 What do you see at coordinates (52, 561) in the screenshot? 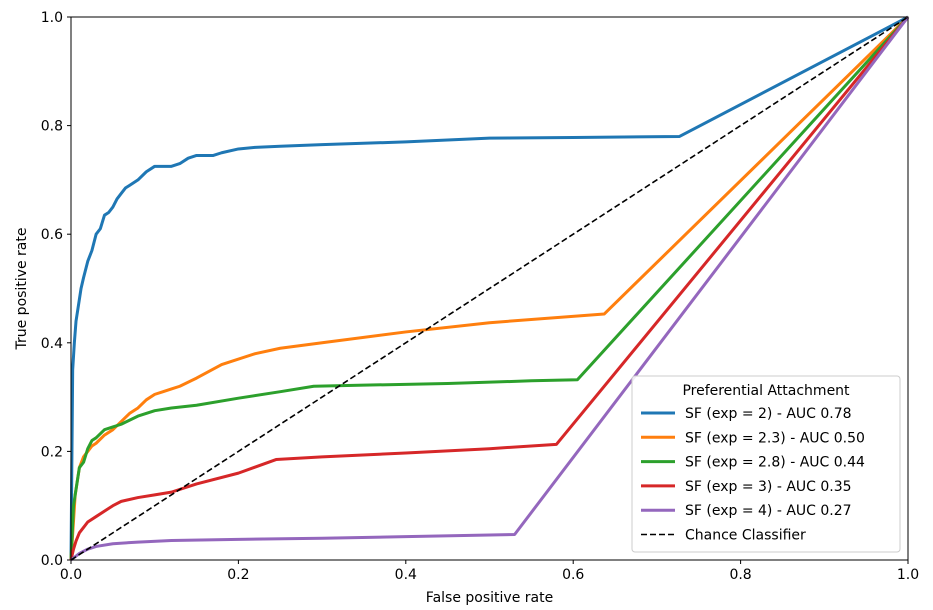
I see `y-tick-label: 0.0` at bounding box center [52, 561].